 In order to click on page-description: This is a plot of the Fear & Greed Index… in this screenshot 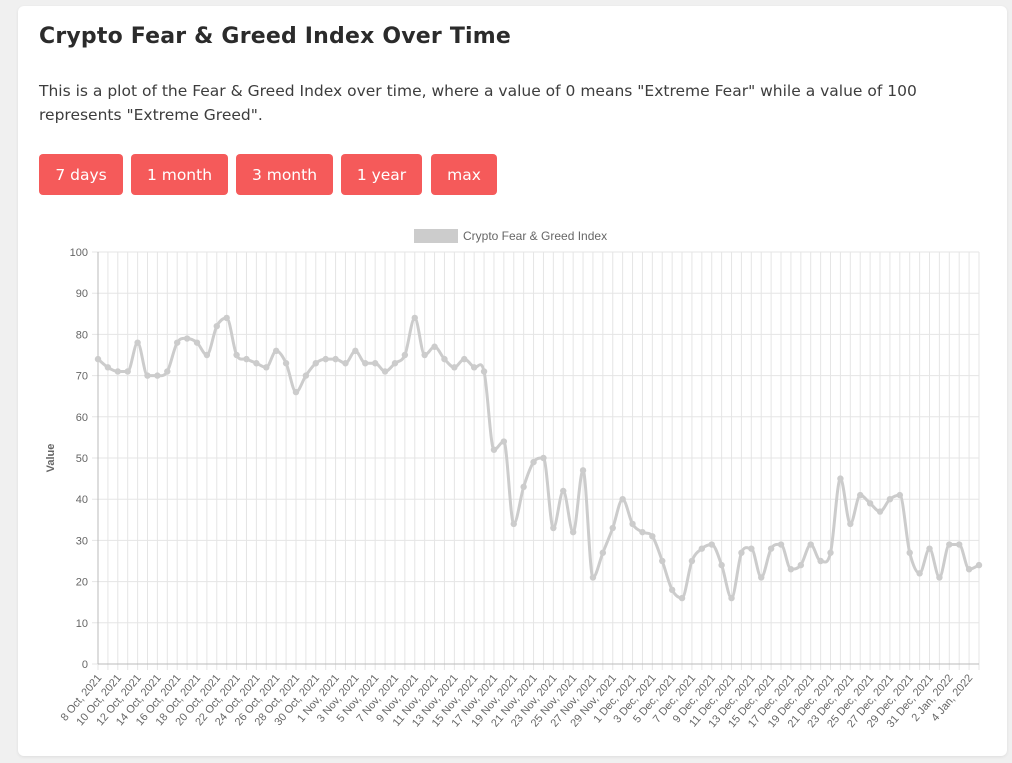, I will do `click(478, 103)`.